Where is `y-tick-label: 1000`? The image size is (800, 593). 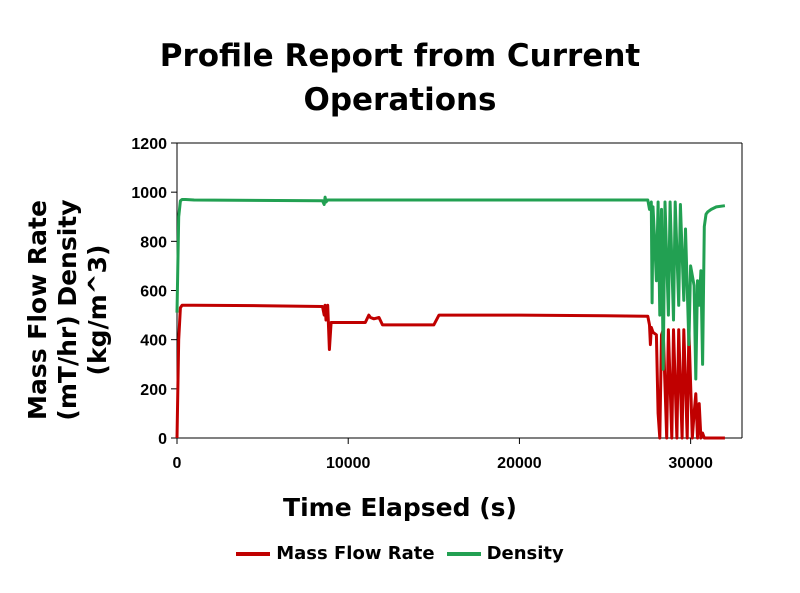 y-tick-label: 1000 is located at coordinates (149, 193).